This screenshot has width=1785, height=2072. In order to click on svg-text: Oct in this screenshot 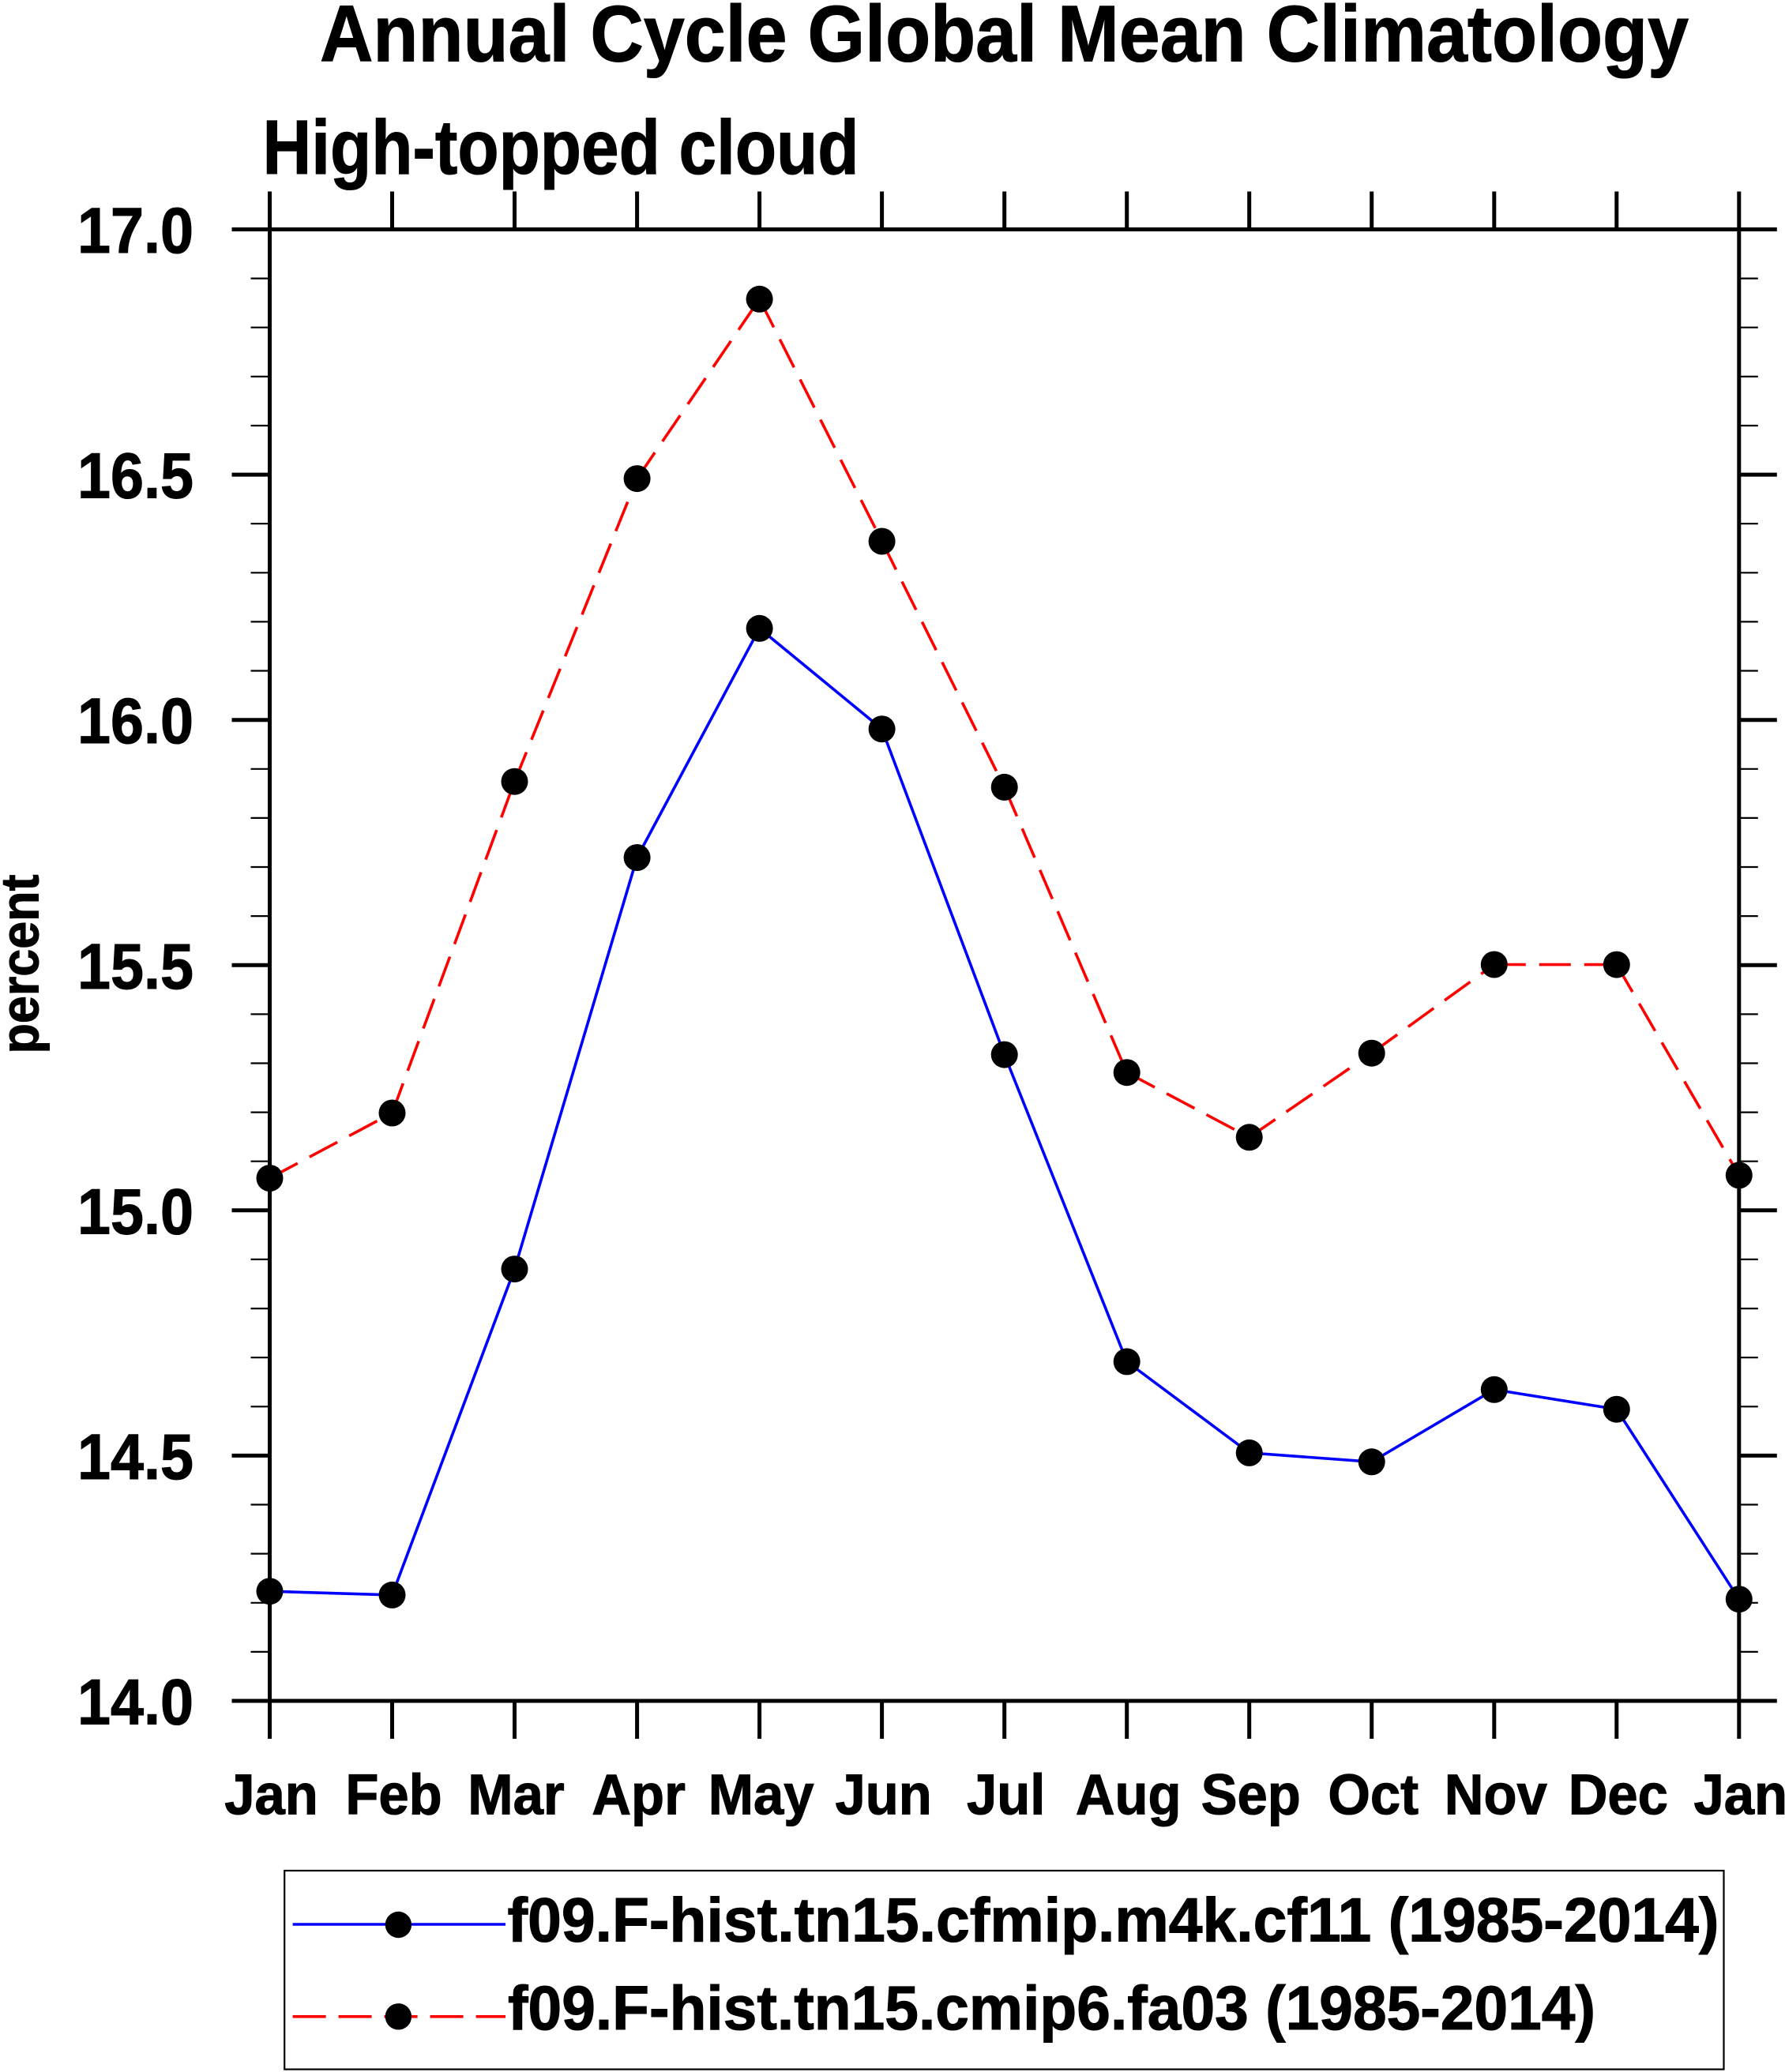, I will do `click(1373, 1794)`.